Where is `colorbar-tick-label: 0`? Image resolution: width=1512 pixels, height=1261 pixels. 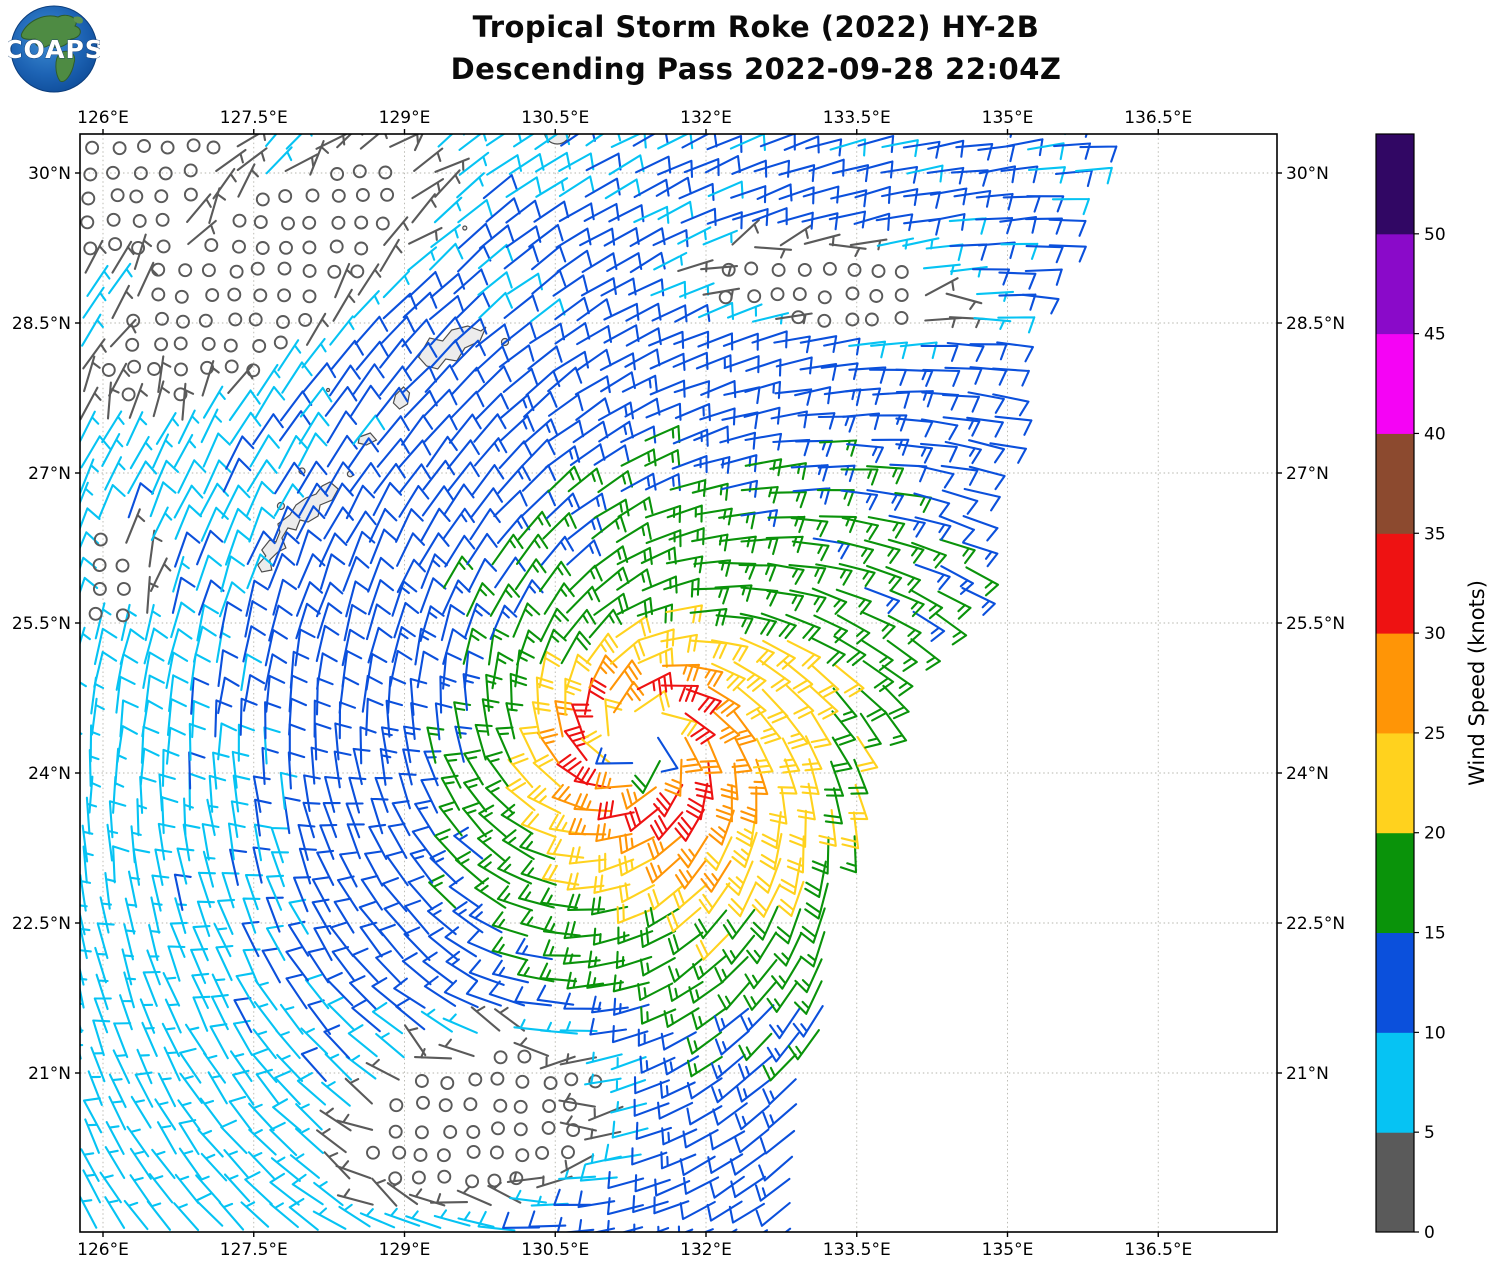
colorbar-tick-label: 0 is located at coordinates (1429, 1233).